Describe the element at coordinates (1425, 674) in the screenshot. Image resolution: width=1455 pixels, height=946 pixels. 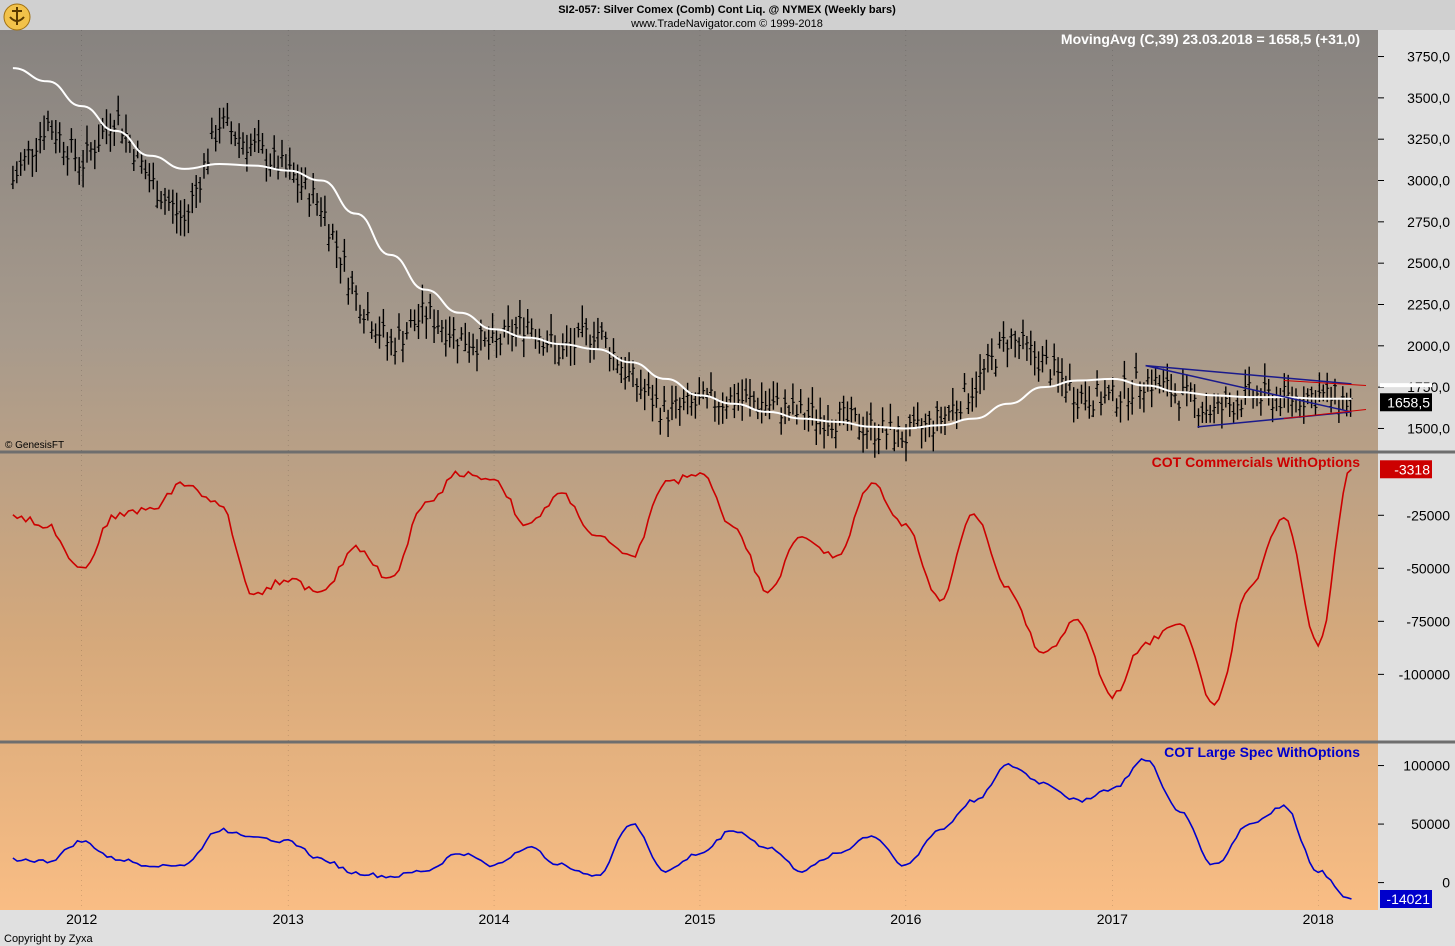
I see `y-tick-label: -100000` at that location.